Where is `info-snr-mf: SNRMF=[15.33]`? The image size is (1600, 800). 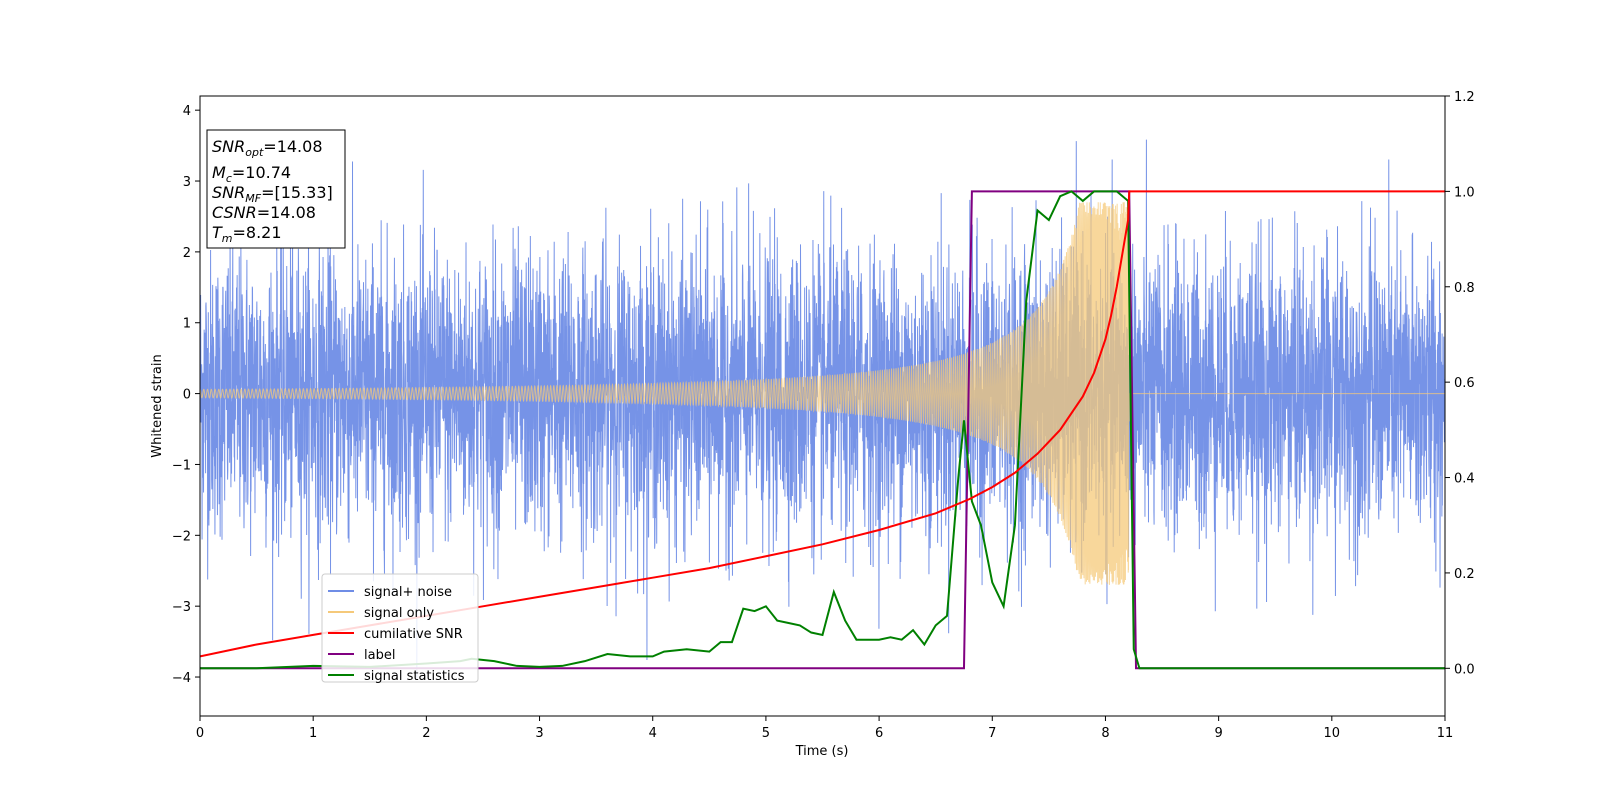
info-snr-mf: SNRMF=[15.33] is located at coordinates (272, 194).